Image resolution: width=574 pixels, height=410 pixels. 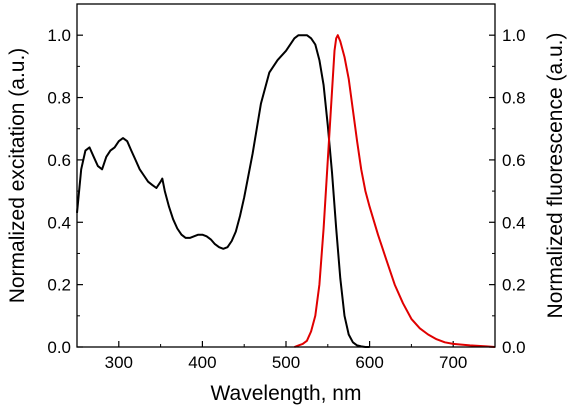 What do you see at coordinates (17, 176) in the screenshot?
I see `left-y-axis-title: Normalized excitation (a.u.)` at bounding box center [17, 176].